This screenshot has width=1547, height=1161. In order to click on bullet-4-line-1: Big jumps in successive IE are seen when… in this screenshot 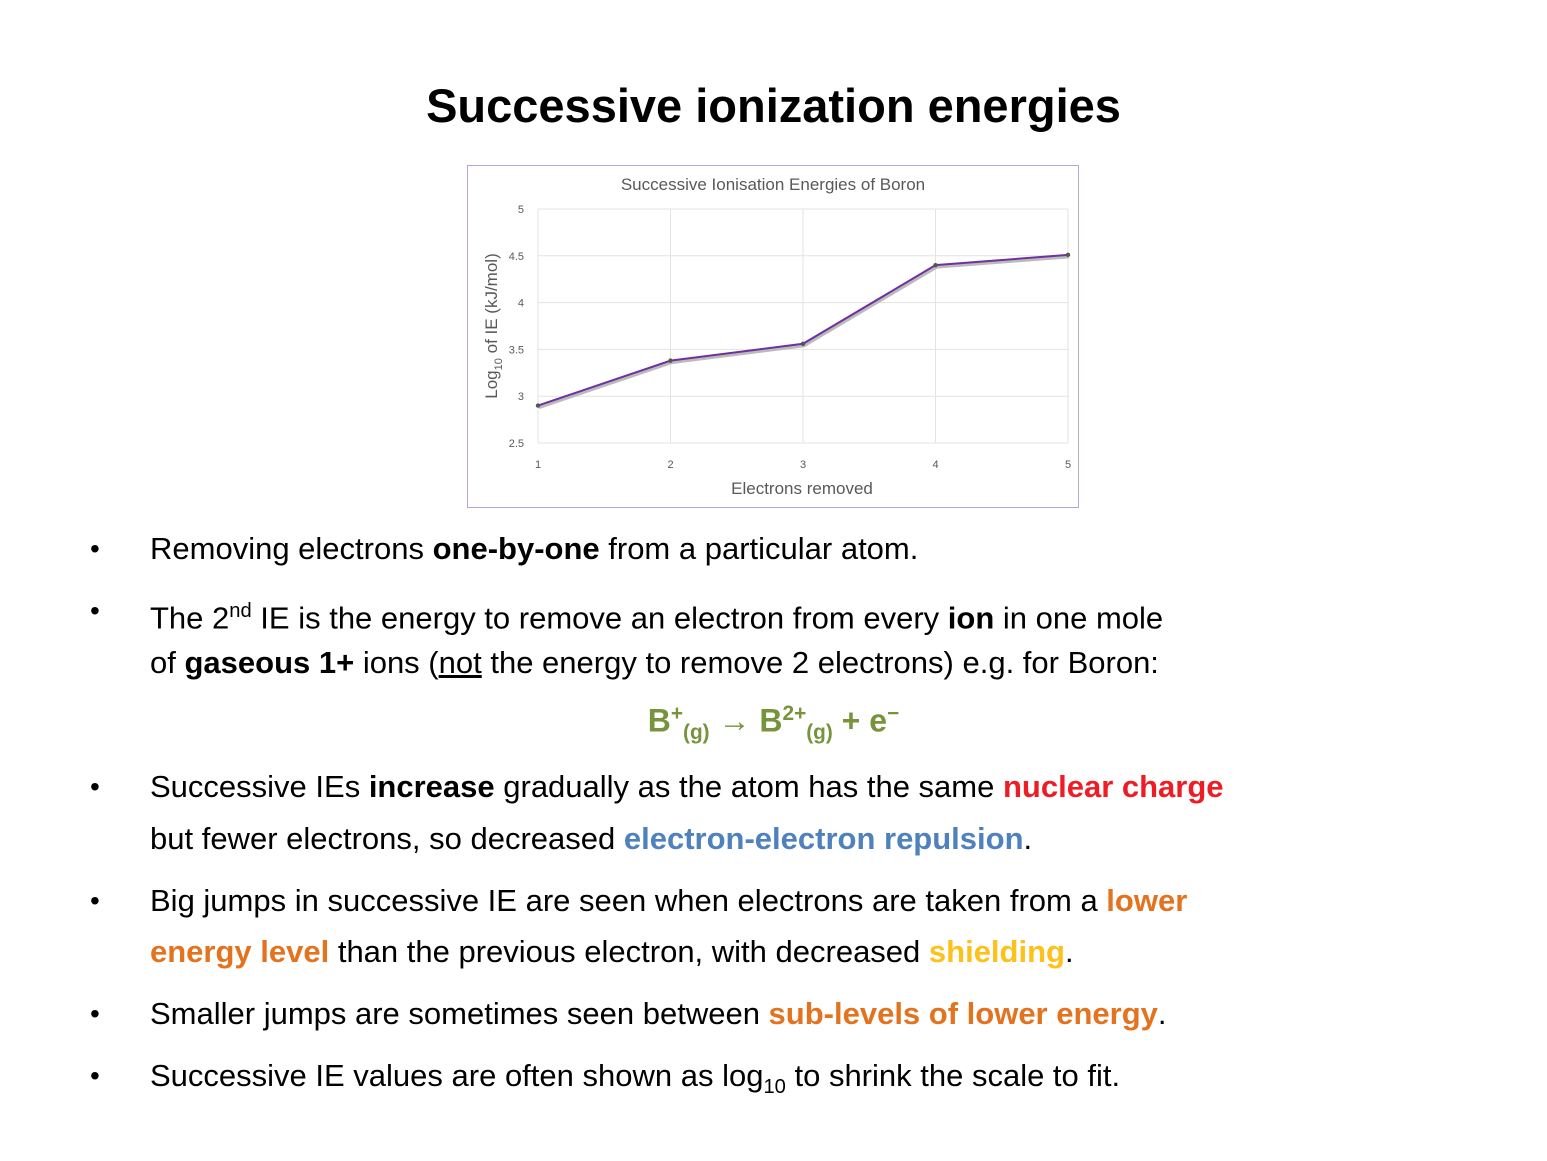, I will do `click(669, 900)`.